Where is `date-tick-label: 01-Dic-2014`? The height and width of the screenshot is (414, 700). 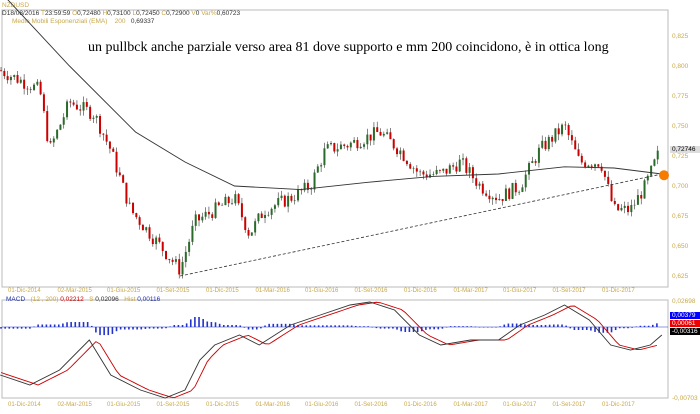
date-tick-label: 01-Dic-2014 is located at coordinates (24, 405).